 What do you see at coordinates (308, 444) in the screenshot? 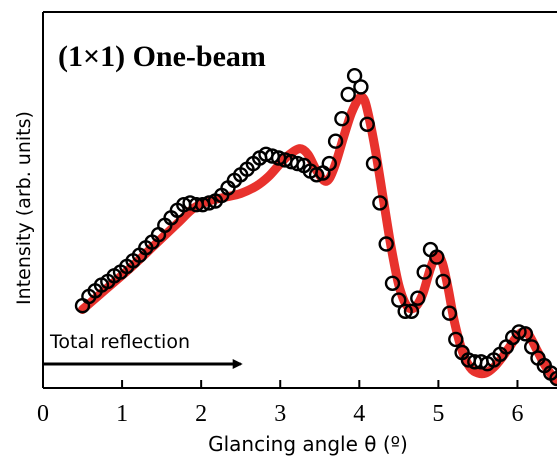
I see `x-axis-label: Glancing angle θ (º)` at bounding box center [308, 444].